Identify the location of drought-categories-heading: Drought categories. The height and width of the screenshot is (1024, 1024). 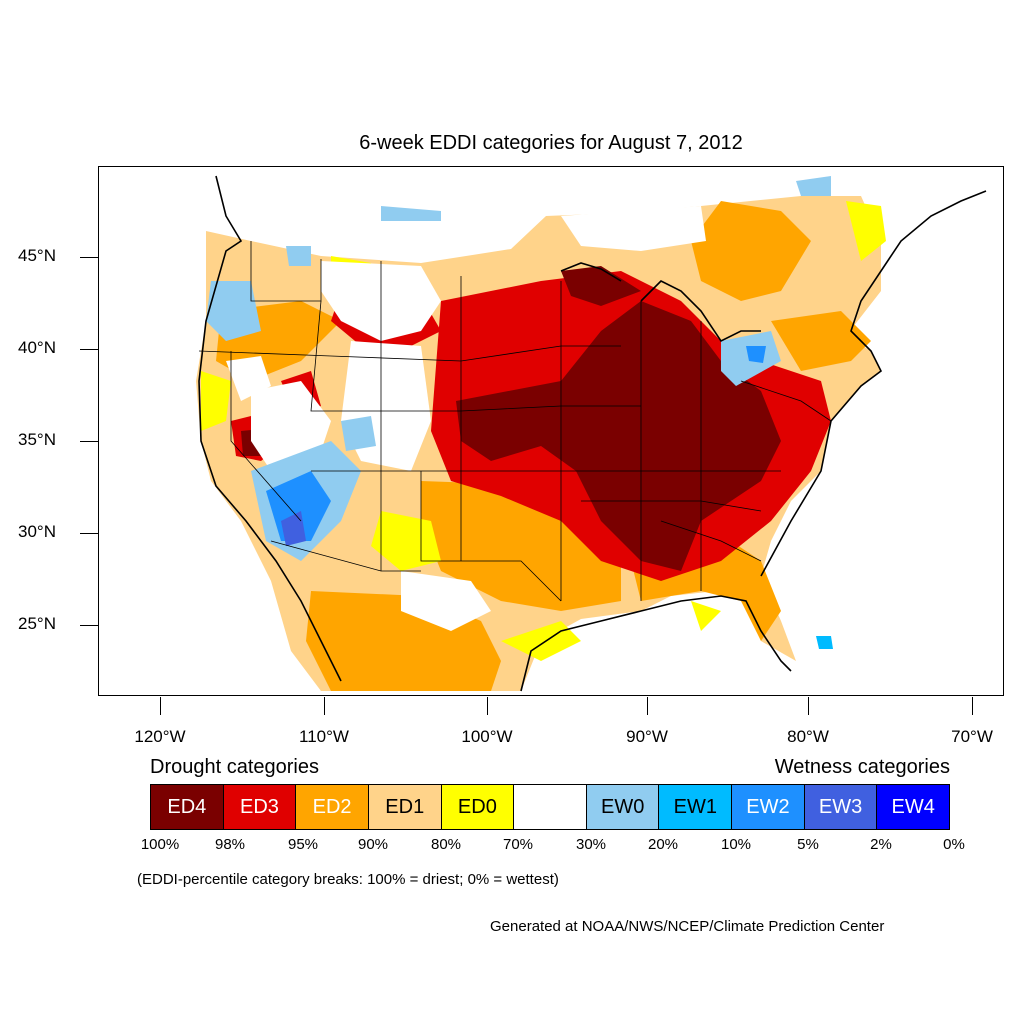
(234, 767).